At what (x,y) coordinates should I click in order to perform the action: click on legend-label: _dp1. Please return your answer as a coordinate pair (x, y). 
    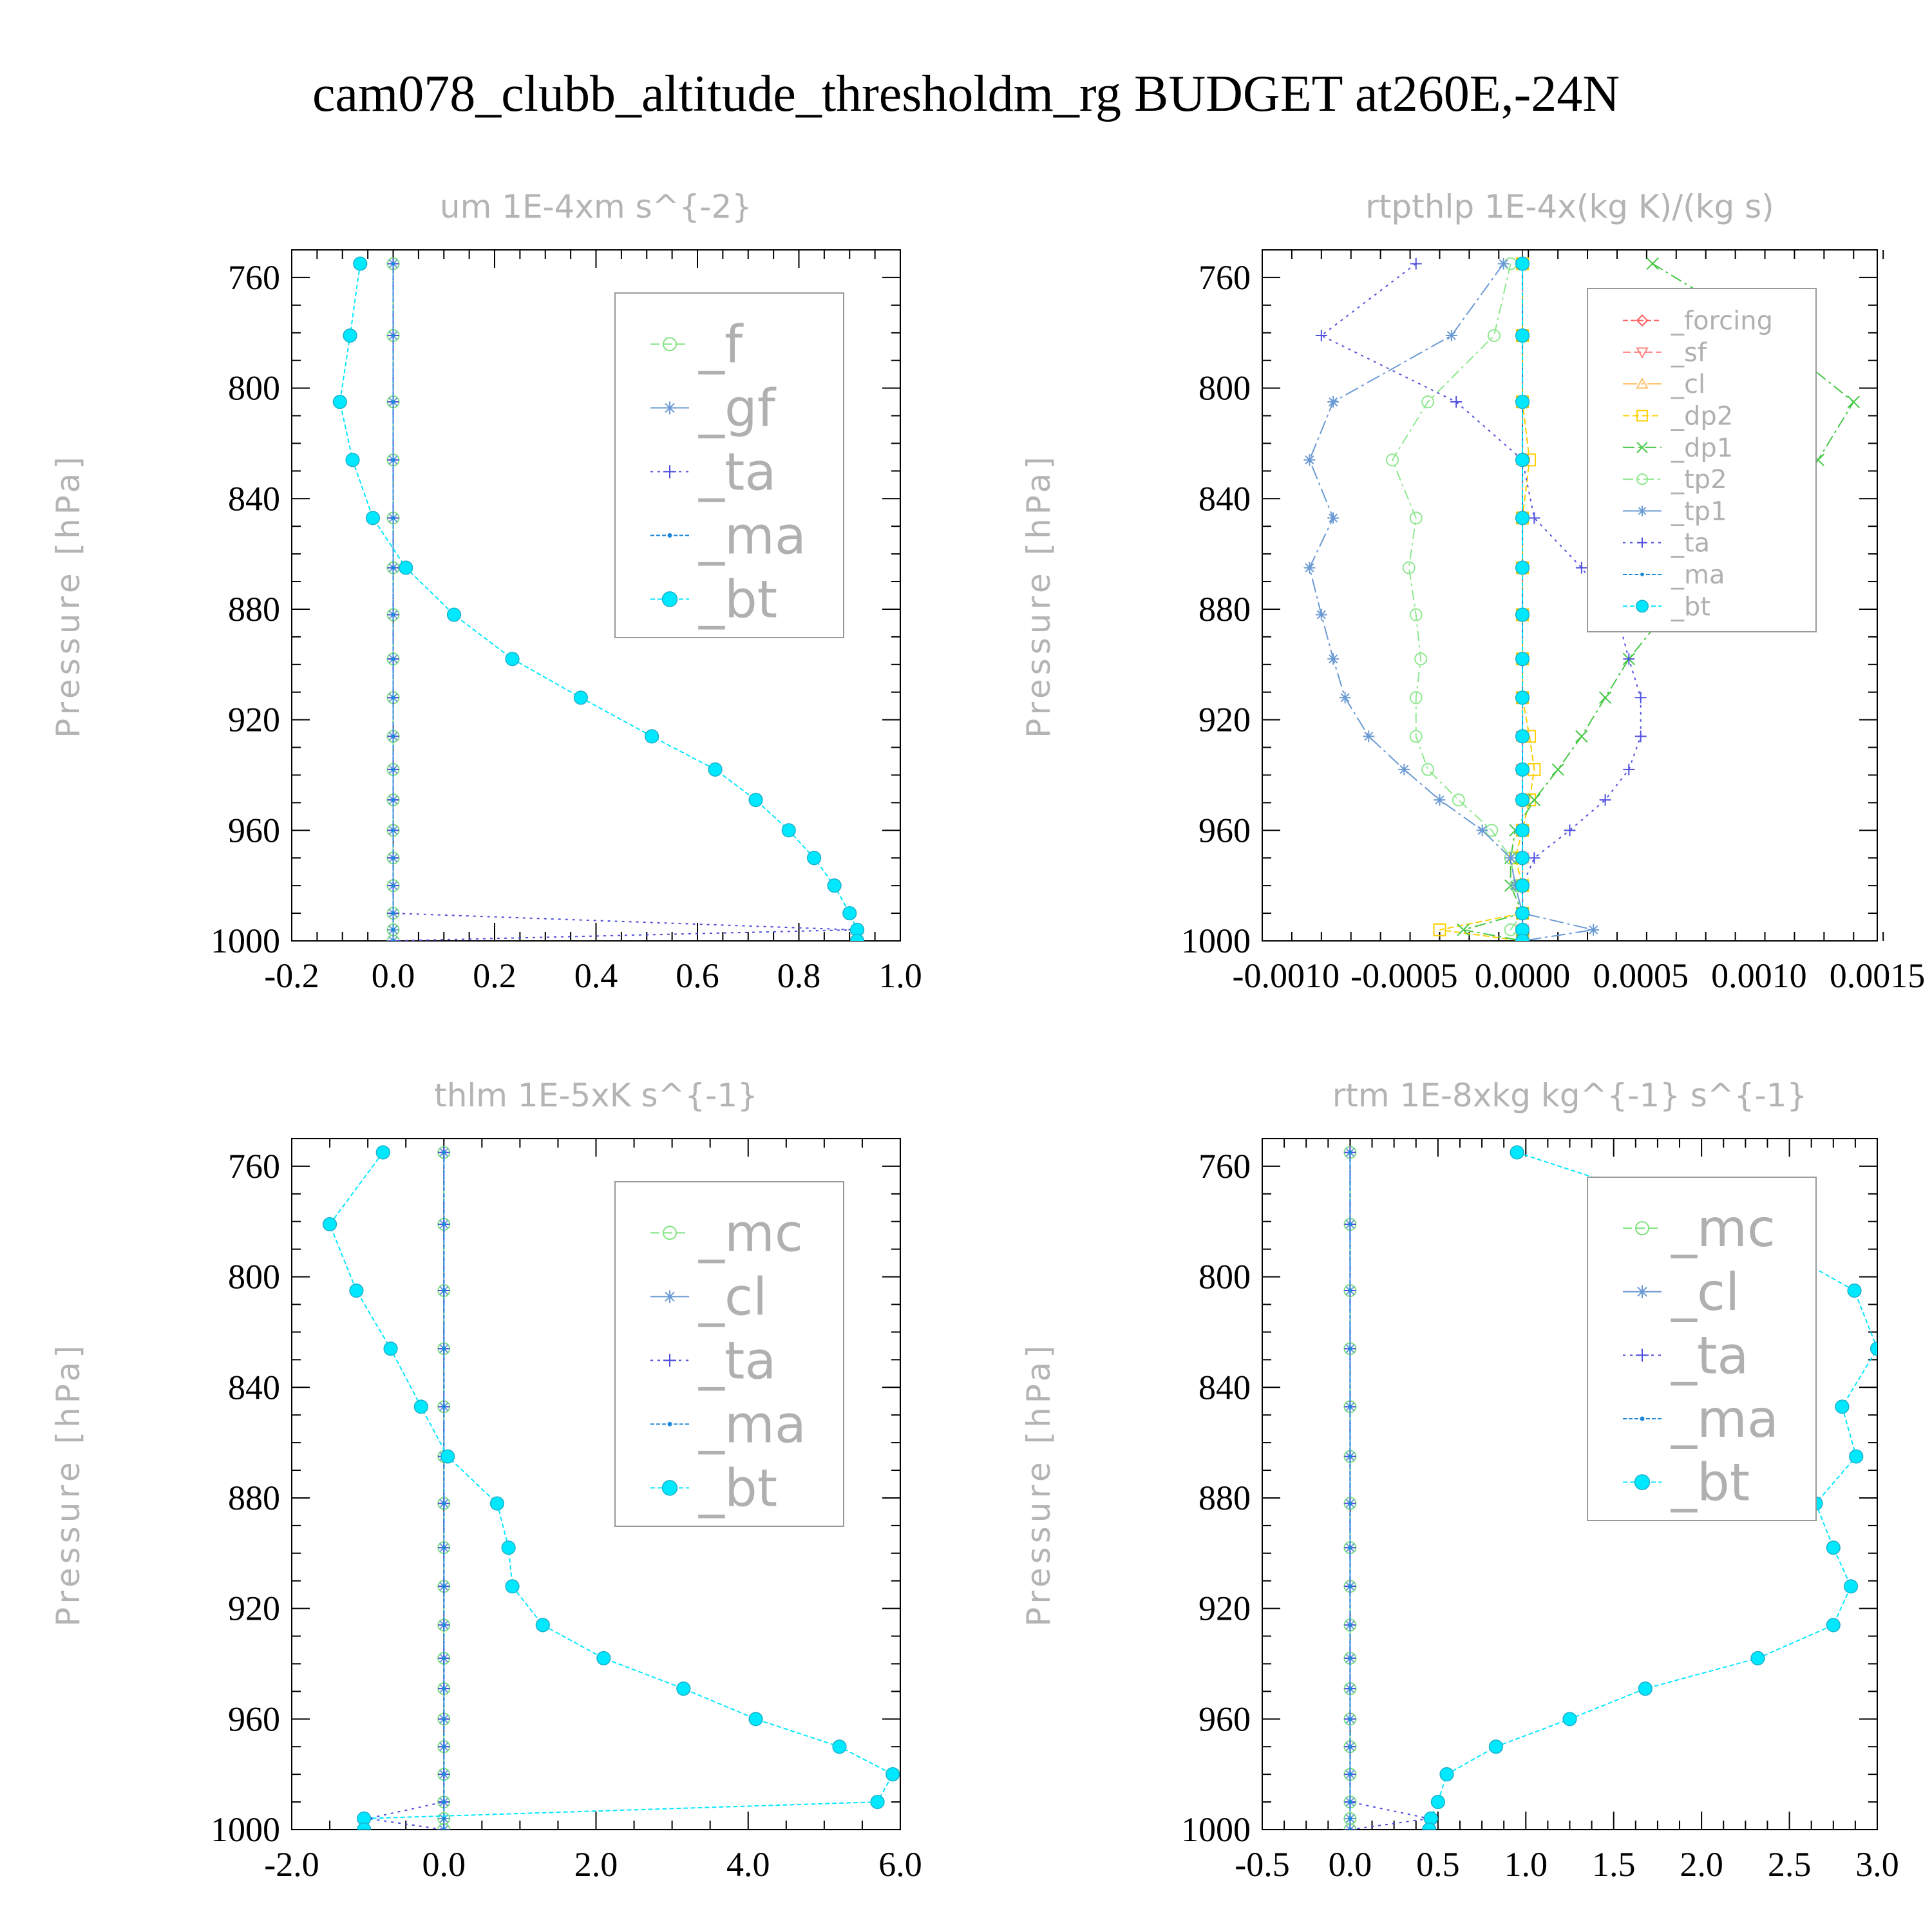
    Looking at the image, I should click on (1702, 448).